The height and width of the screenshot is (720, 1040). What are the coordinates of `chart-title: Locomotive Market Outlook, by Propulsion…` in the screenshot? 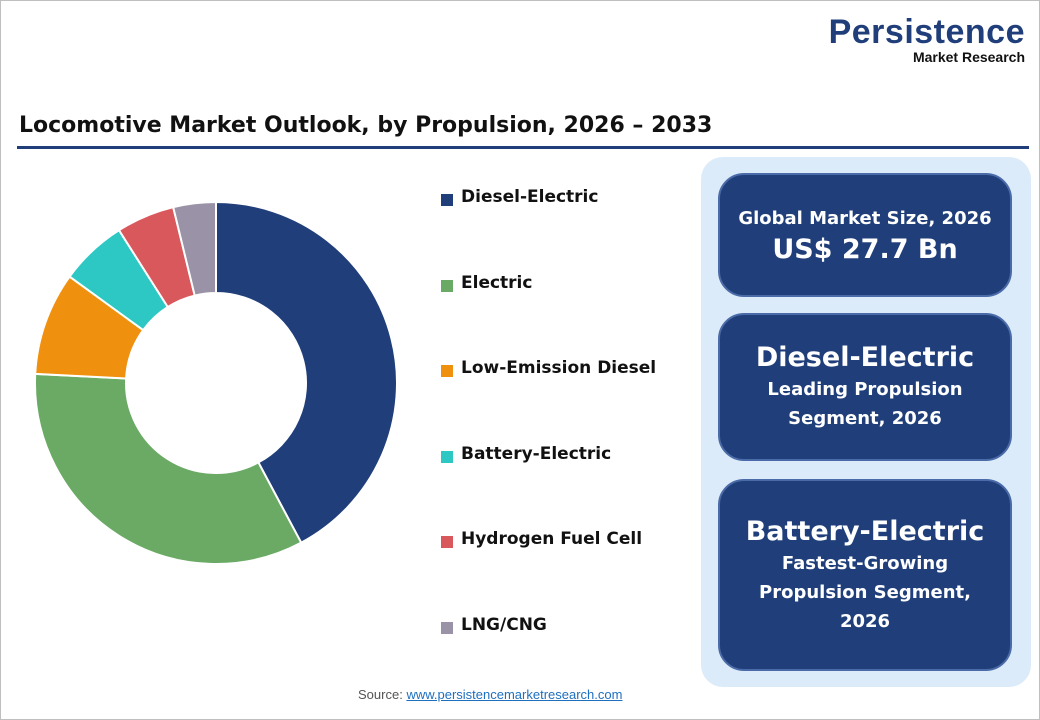 It's located at (366, 125).